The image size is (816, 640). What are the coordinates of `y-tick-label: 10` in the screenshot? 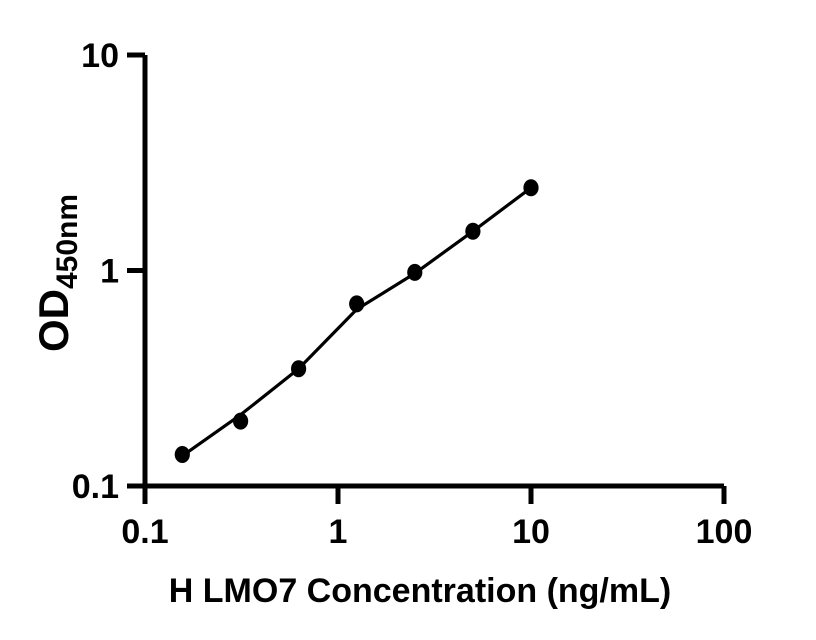 It's located at (100, 56).